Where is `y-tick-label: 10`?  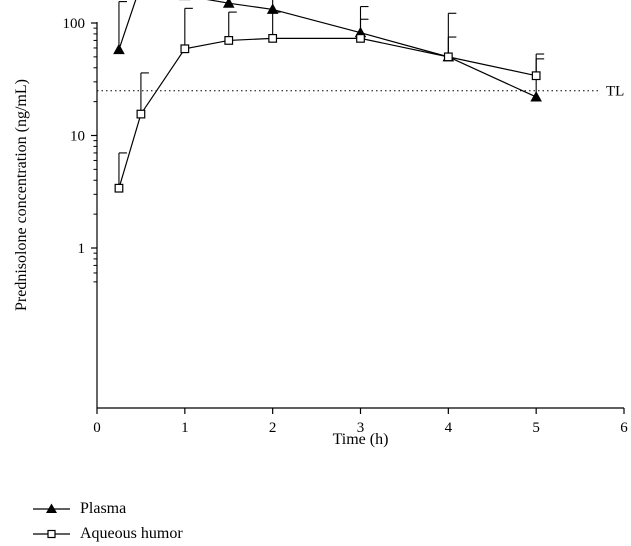 y-tick-label: 10 is located at coordinates (77, 137).